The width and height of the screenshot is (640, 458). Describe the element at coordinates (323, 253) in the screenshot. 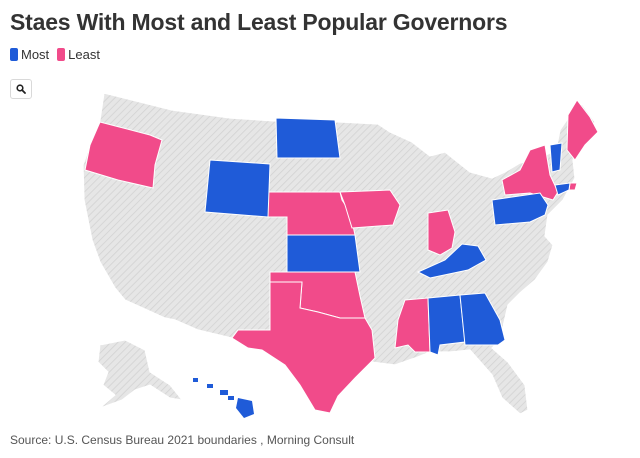

I see `kansas-state` at that location.